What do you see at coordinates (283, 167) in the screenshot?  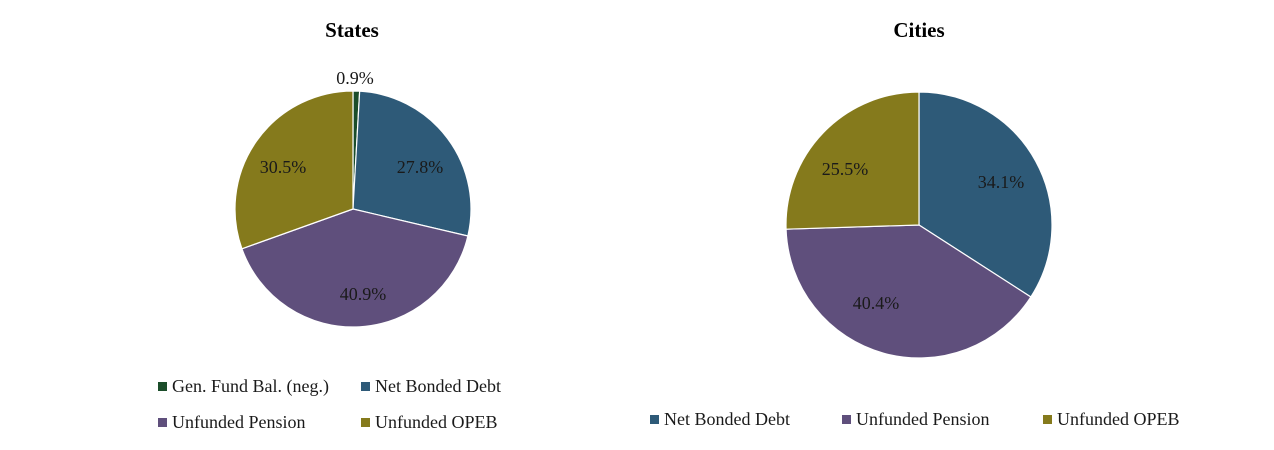 I see `states-data-label-unfunded-opeb: 30.5%` at bounding box center [283, 167].